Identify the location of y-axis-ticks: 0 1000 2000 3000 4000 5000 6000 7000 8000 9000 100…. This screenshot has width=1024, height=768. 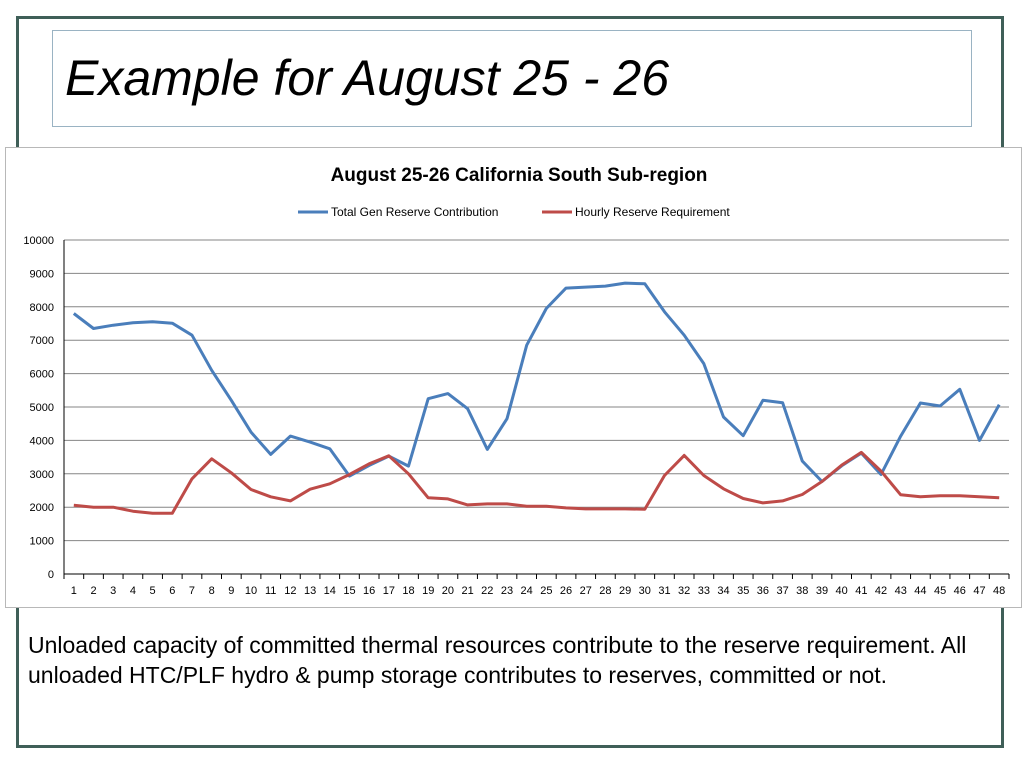
(38, 408).